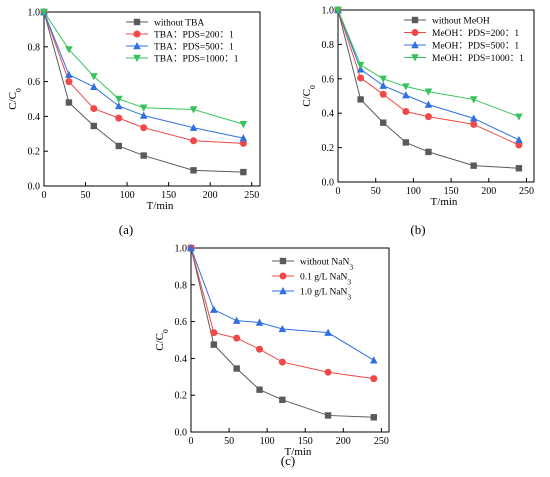  Describe the element at coordinates (444, 202) in the screenshot. I see `x-axis-label: T/min` at that location.